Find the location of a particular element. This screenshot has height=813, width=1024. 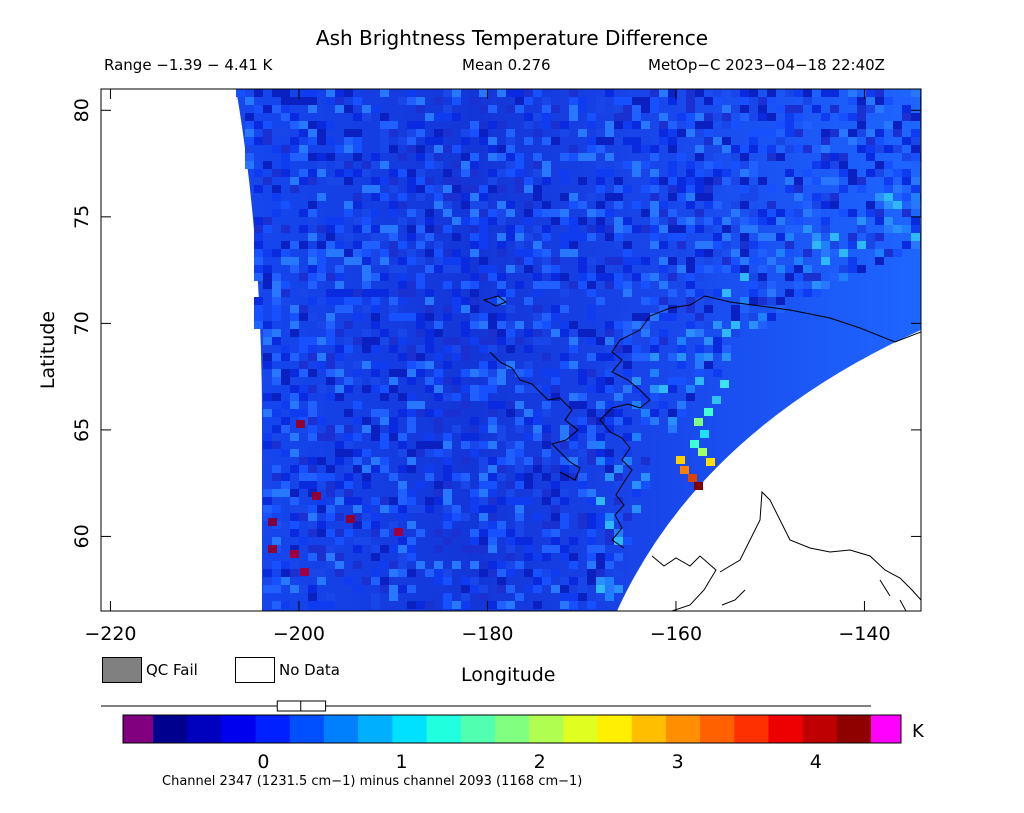

y-tick-label: 65 is located at coordinates (82, 430).